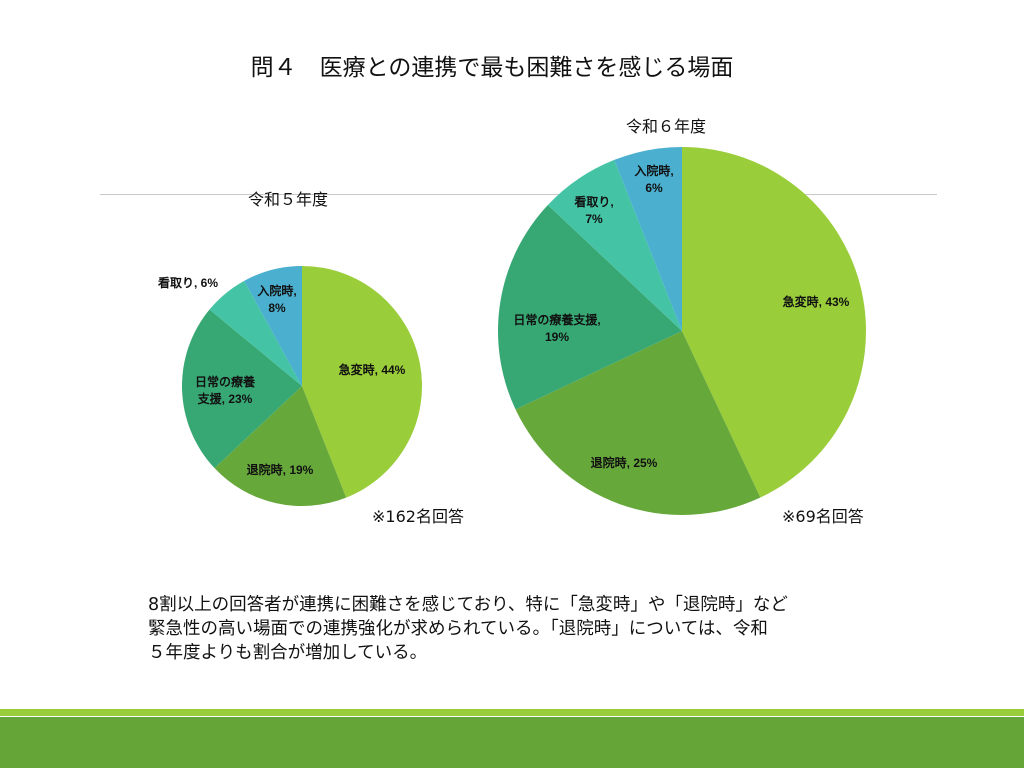  What do you see at coordinates (288, 199) in the screenshot?
I see `chart1-title: 令和５年度` at bounding box center [288, 199].